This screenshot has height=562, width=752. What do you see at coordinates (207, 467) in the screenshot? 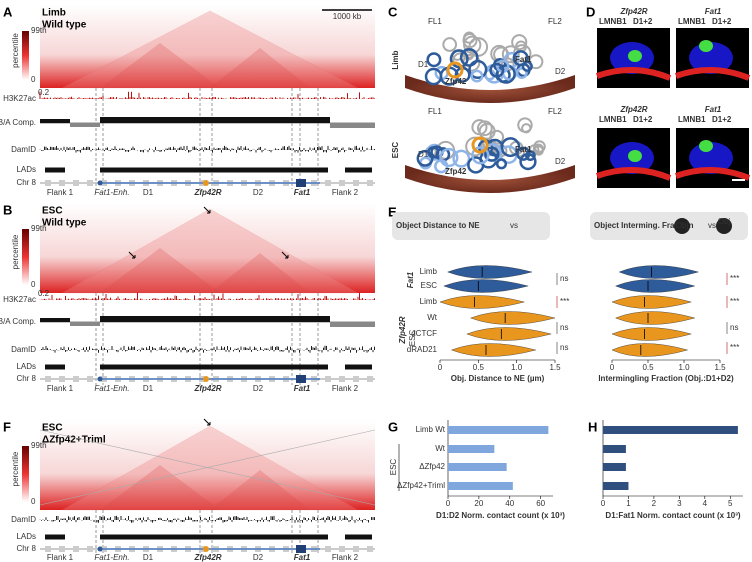
I see `cross-artifact` at bounding box center [207, 467].